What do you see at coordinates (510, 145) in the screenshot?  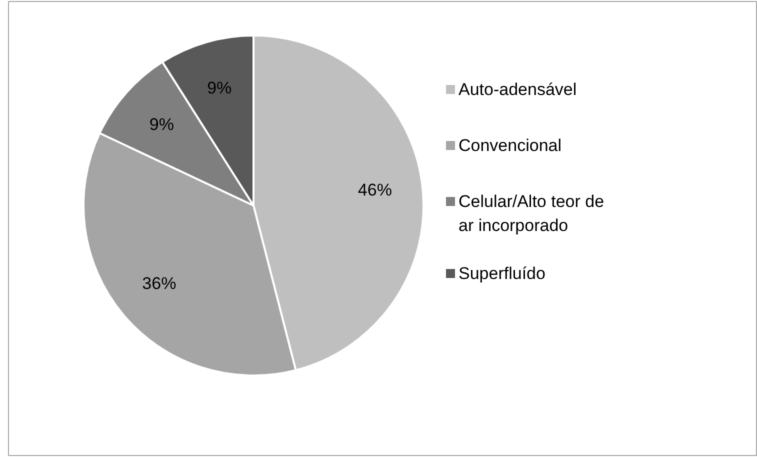 I see `legend-label: Convencional` at bounding box center [510, 145].